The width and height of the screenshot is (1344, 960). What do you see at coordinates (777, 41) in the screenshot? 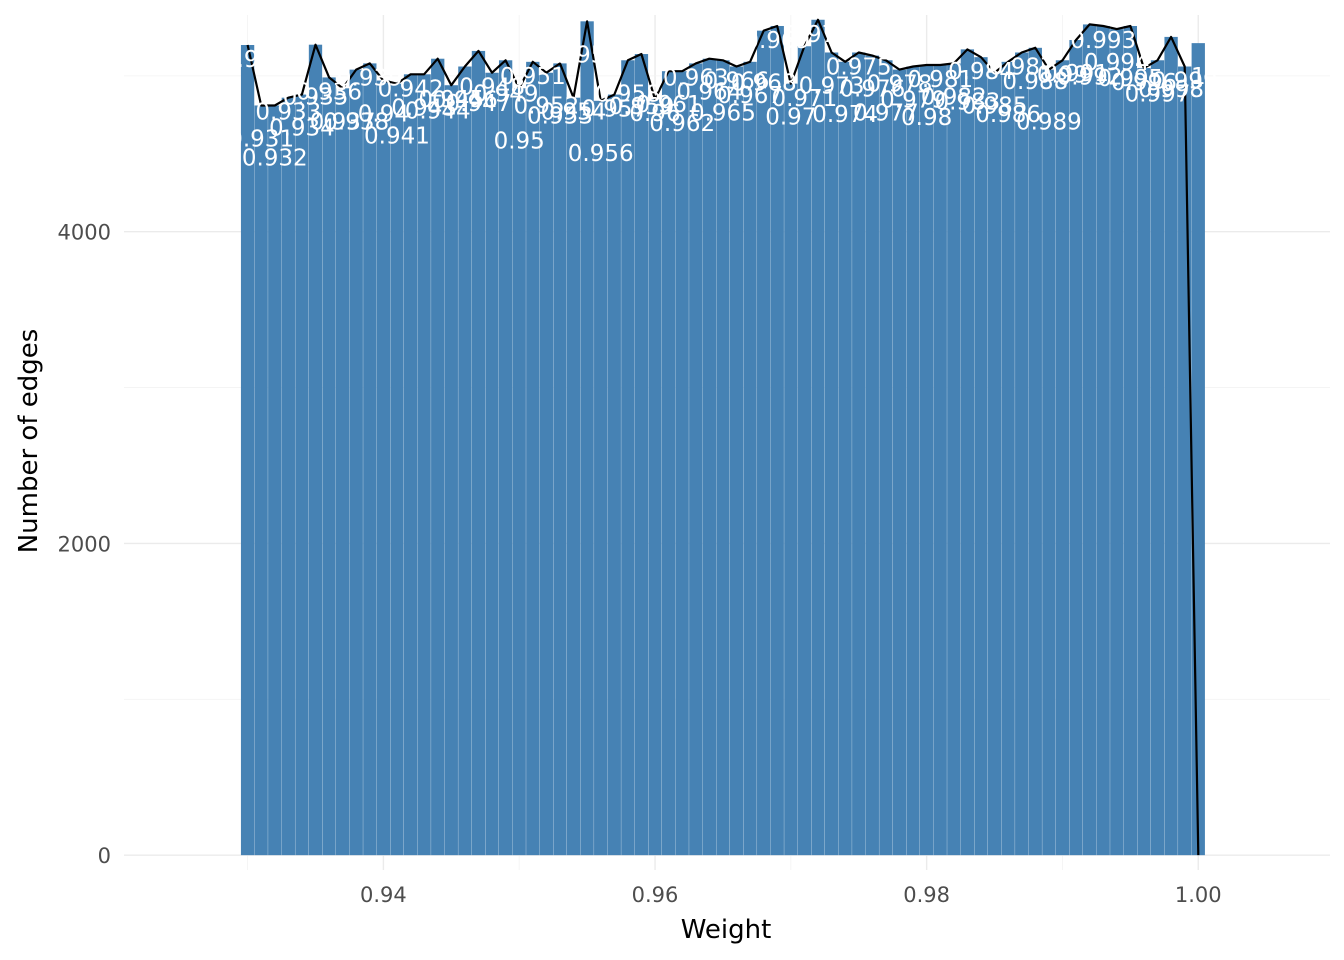
I see `bar-value-label: 0.969` at bounding box center [777, 41].